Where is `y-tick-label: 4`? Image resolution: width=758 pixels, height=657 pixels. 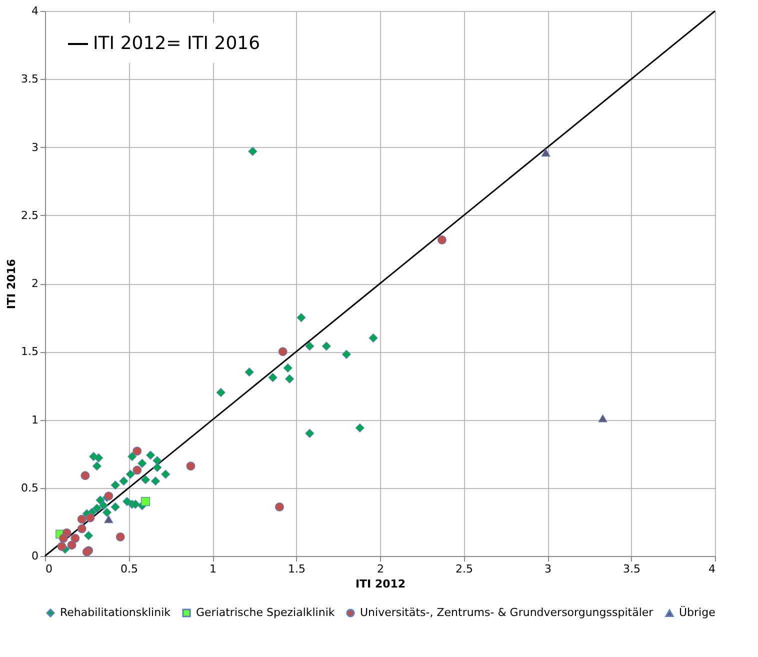 y-tick-label: 4 is located at coordinates (35, 11).